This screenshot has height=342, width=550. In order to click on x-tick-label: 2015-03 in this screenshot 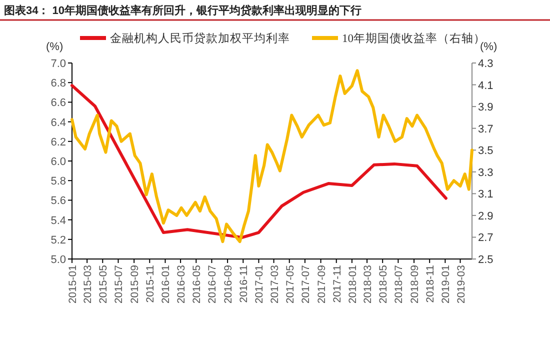, I will do `click(88, 284)`.